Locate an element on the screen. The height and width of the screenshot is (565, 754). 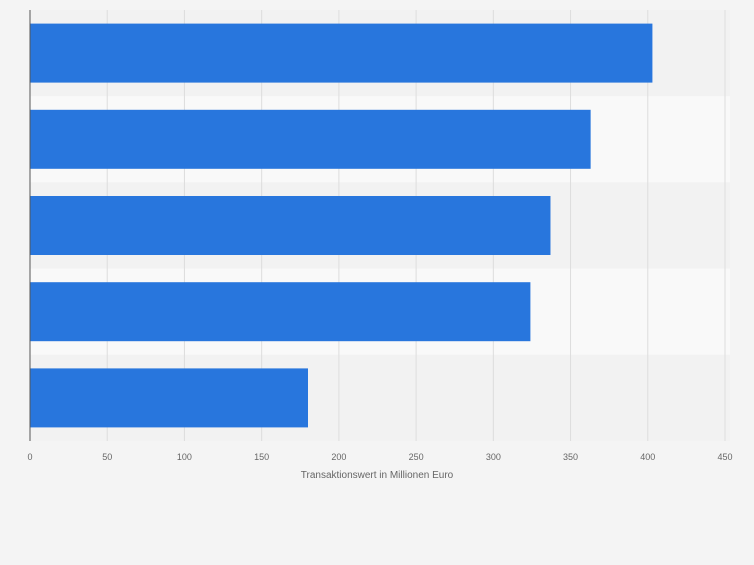
x-tick-label: 150 is located at coordinates (261, 457).